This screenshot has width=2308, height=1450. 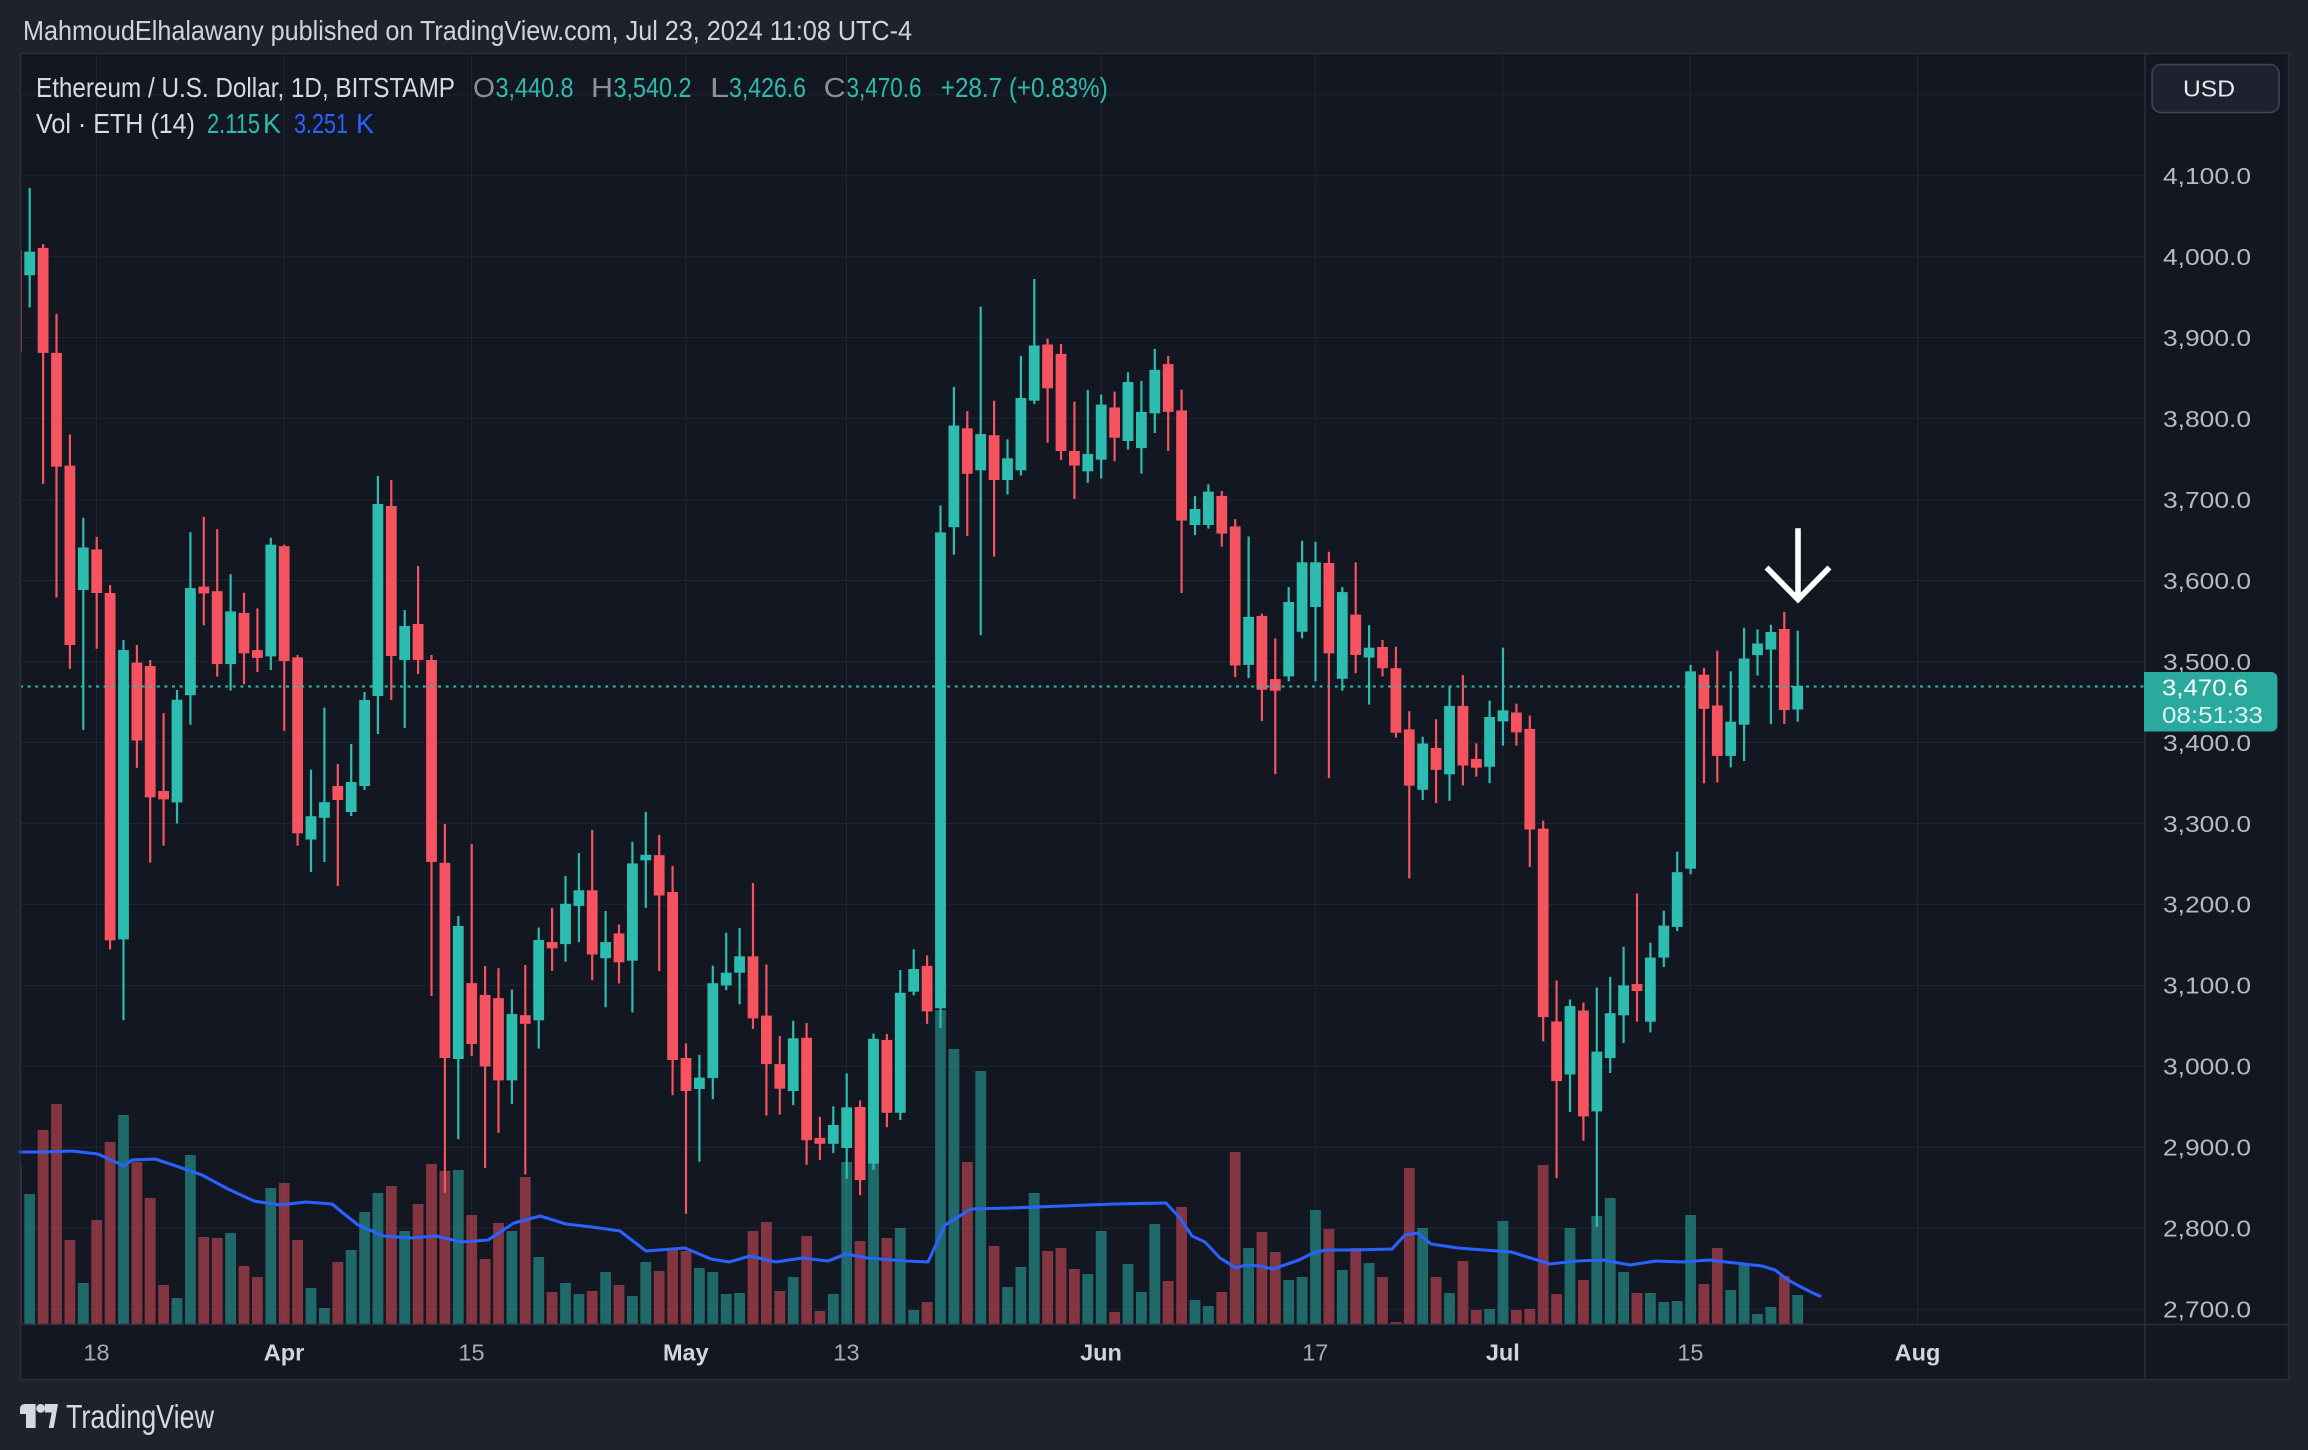 I want to click on svg-text: 3,800.0, so click(x=2207, y=419).